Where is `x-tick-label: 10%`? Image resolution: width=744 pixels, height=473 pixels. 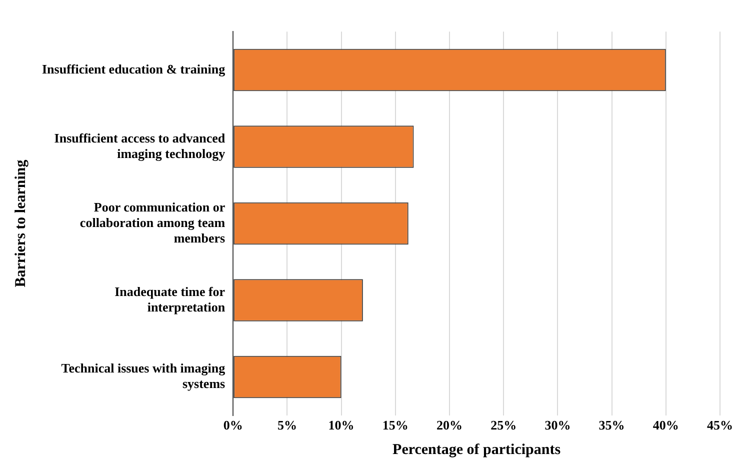 x-tick-label: 10% is located at coordinates (341, 425).